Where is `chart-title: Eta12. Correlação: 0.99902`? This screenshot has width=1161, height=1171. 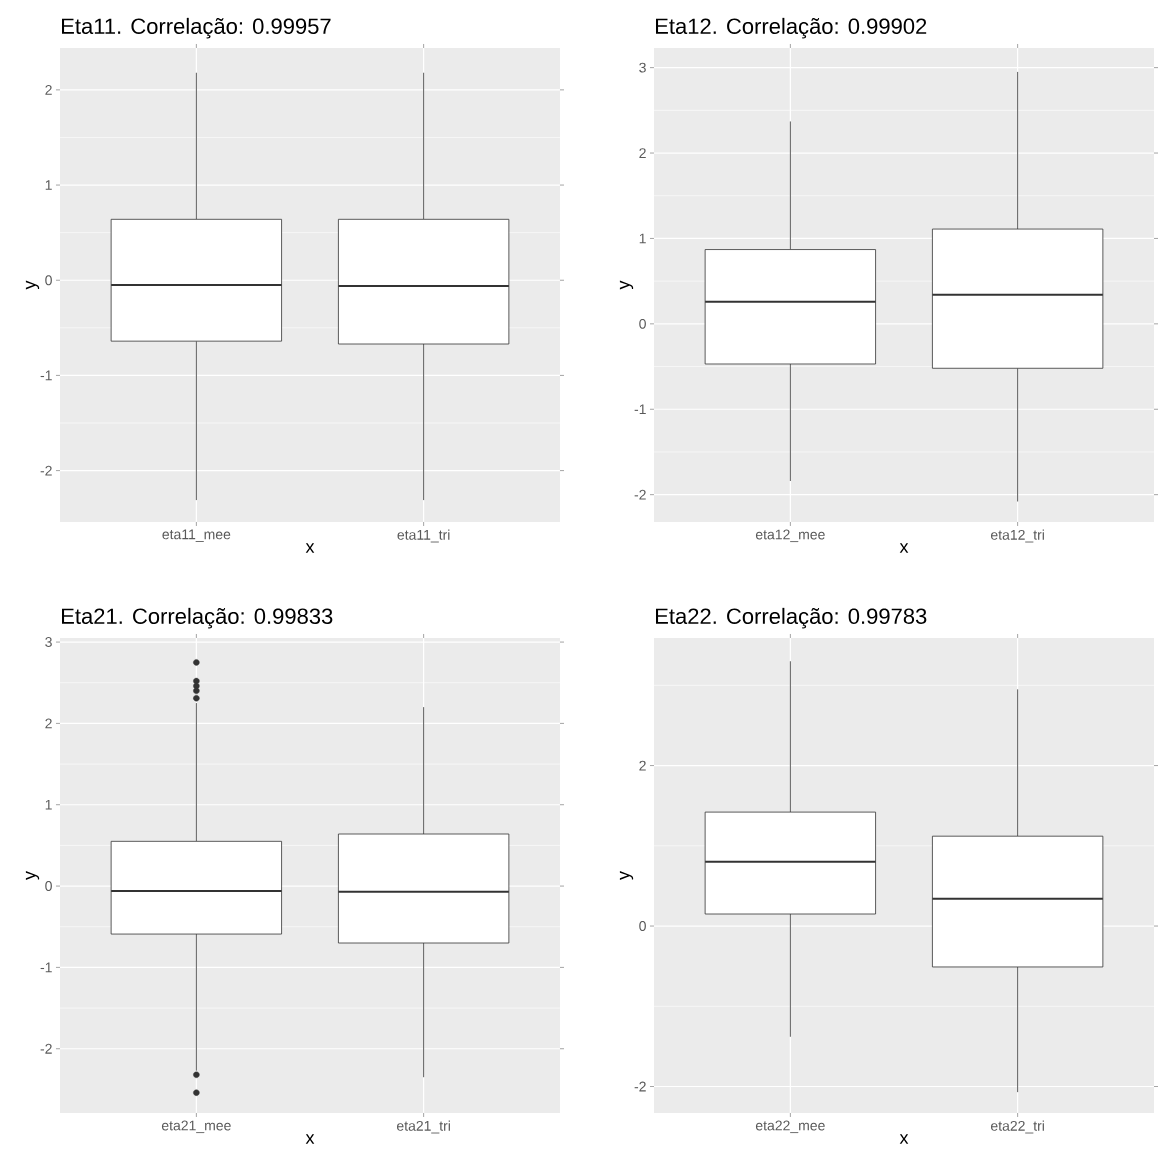
chart-title: Eta12. Correlação: 0.99902 is located at coordinates (791, 28).